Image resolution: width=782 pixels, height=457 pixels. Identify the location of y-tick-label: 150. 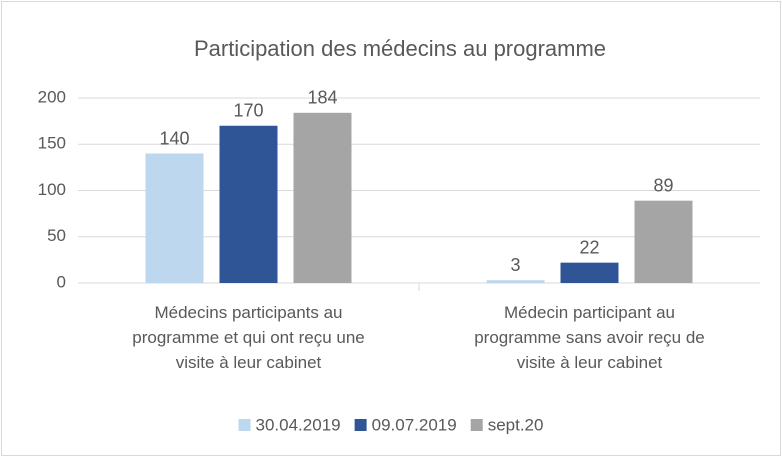
(52, 143).